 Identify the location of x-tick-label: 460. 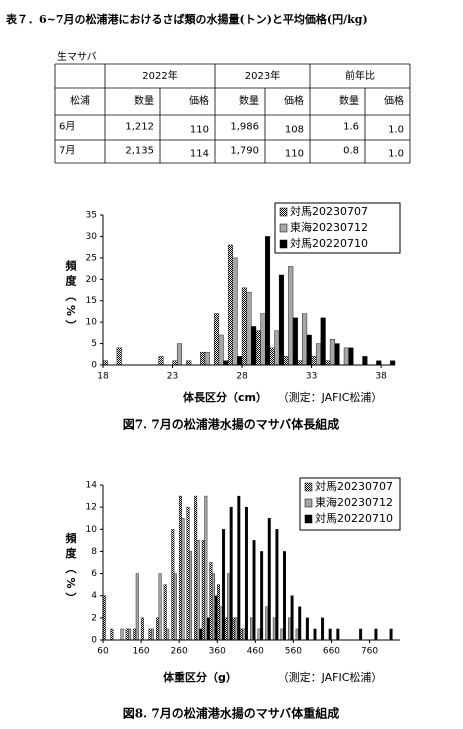
(255, 652).